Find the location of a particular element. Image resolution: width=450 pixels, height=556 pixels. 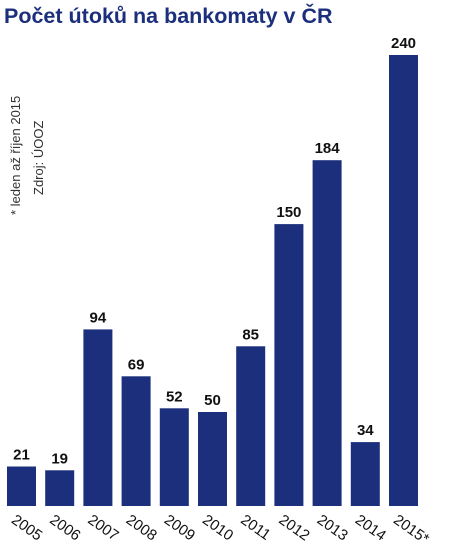

value-label-2013: 184 is located at coordinates (328, 148).